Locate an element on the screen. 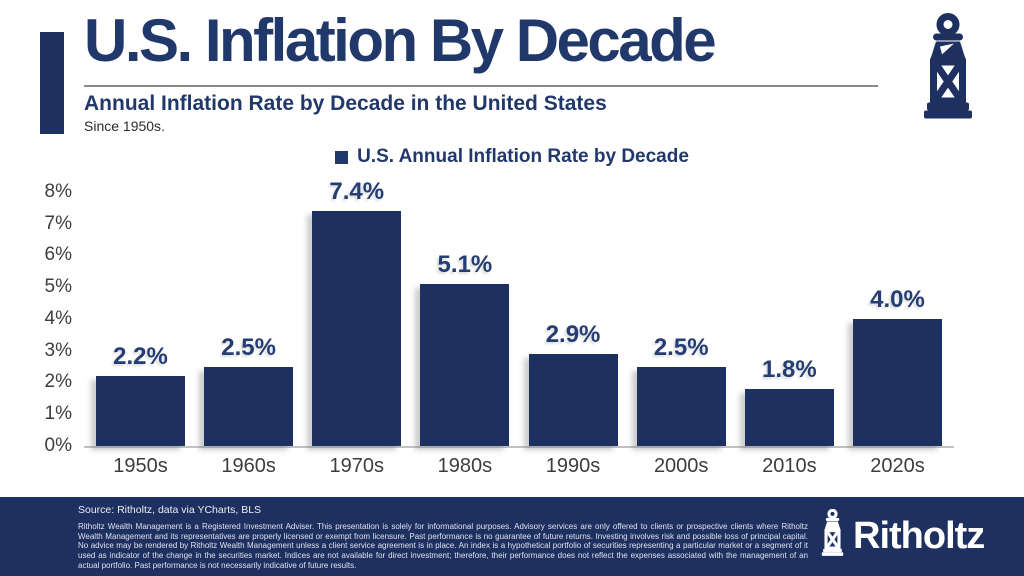 Image resolution: width=1024 pixels, height=576 pixels. page-title: U.S. Inflation By Decade is located at coordinates (400, 40).